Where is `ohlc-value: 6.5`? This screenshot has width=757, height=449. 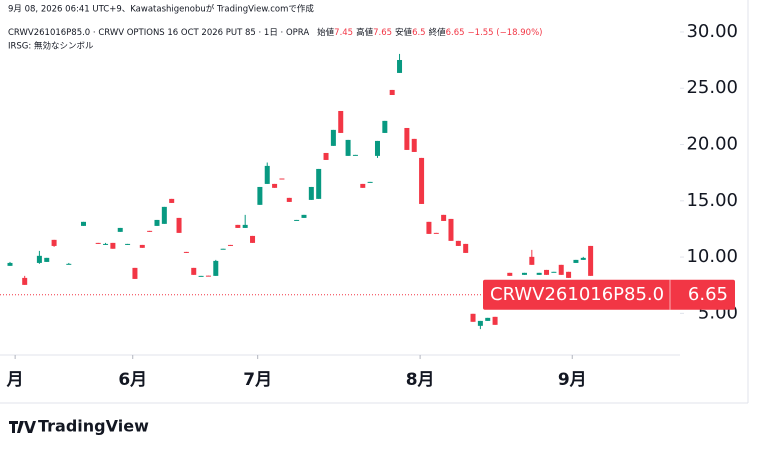 ohlc-value: 6.5 is located at coordinates (419, 33).